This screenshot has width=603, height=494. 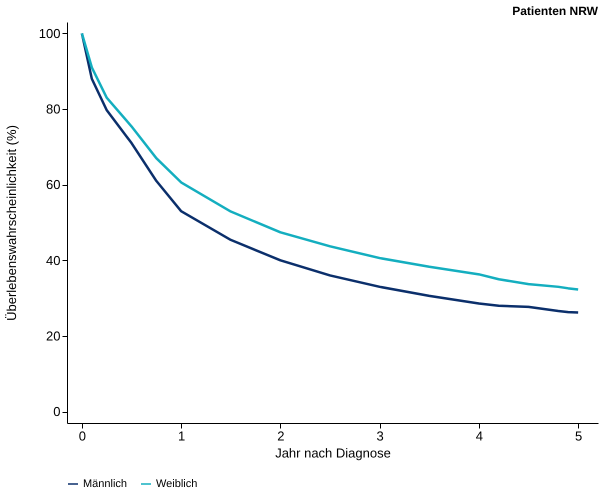 What do you see at coordinates (53, 260) in the screenshot?
I see `y-tick-label: 40` at bounding box center [53, 260].